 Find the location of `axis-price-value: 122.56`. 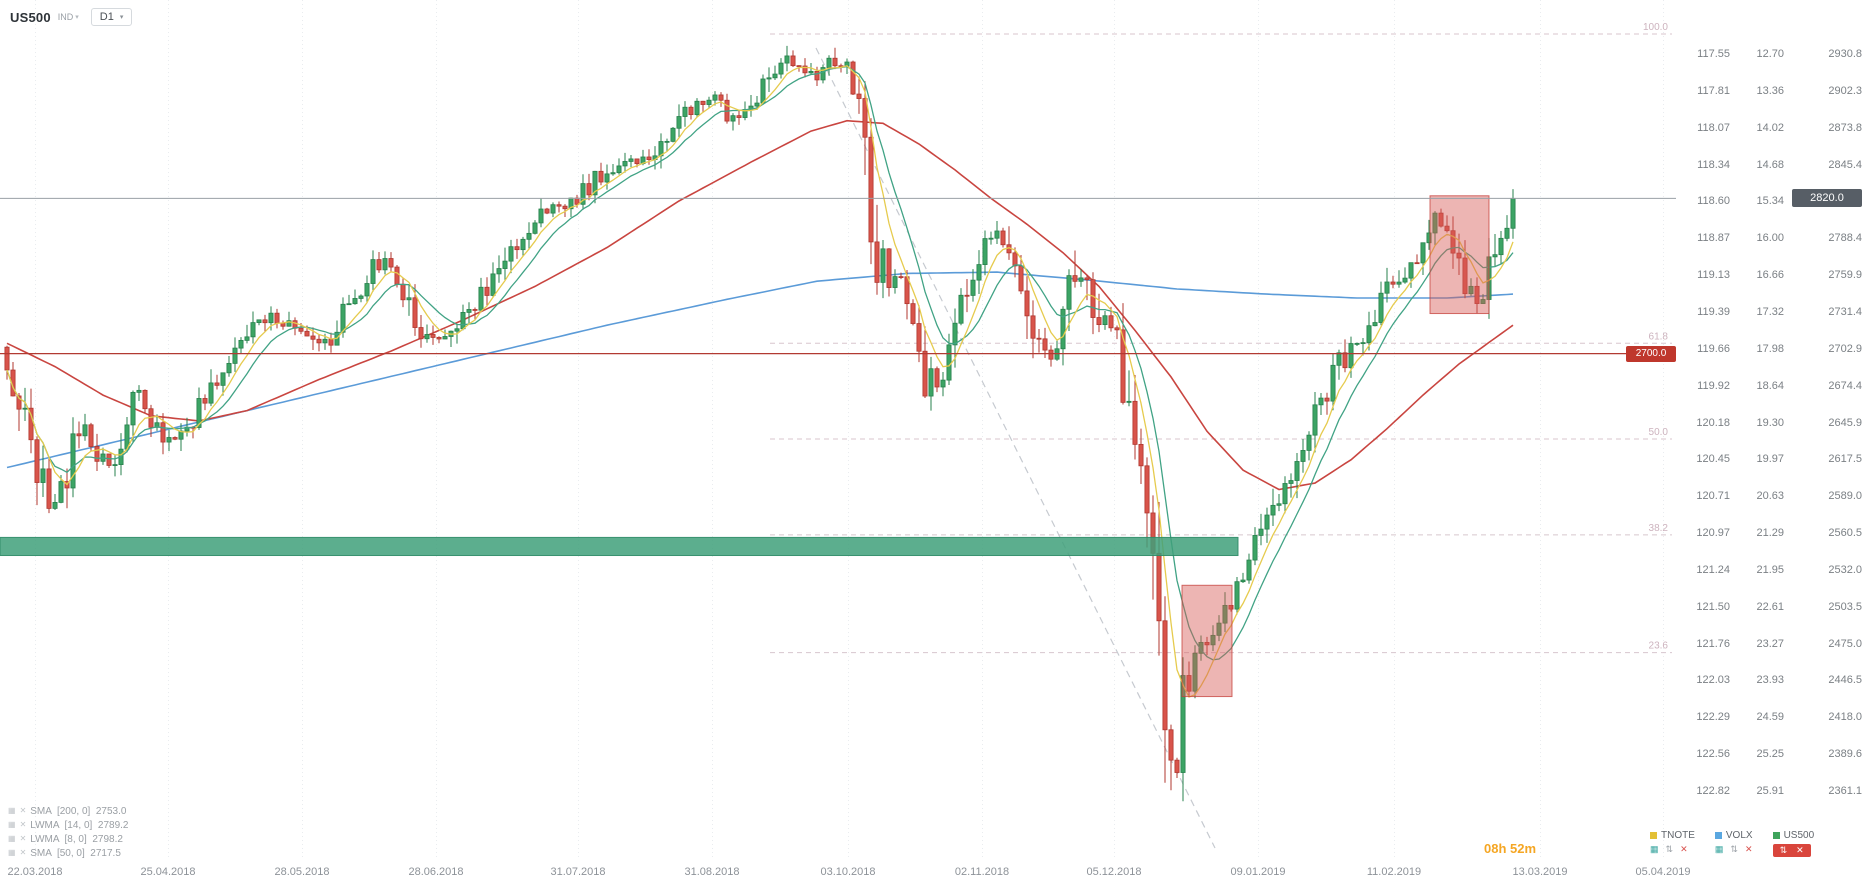

axis-price-value: 122.56 is located at coordinates (1713, 754).